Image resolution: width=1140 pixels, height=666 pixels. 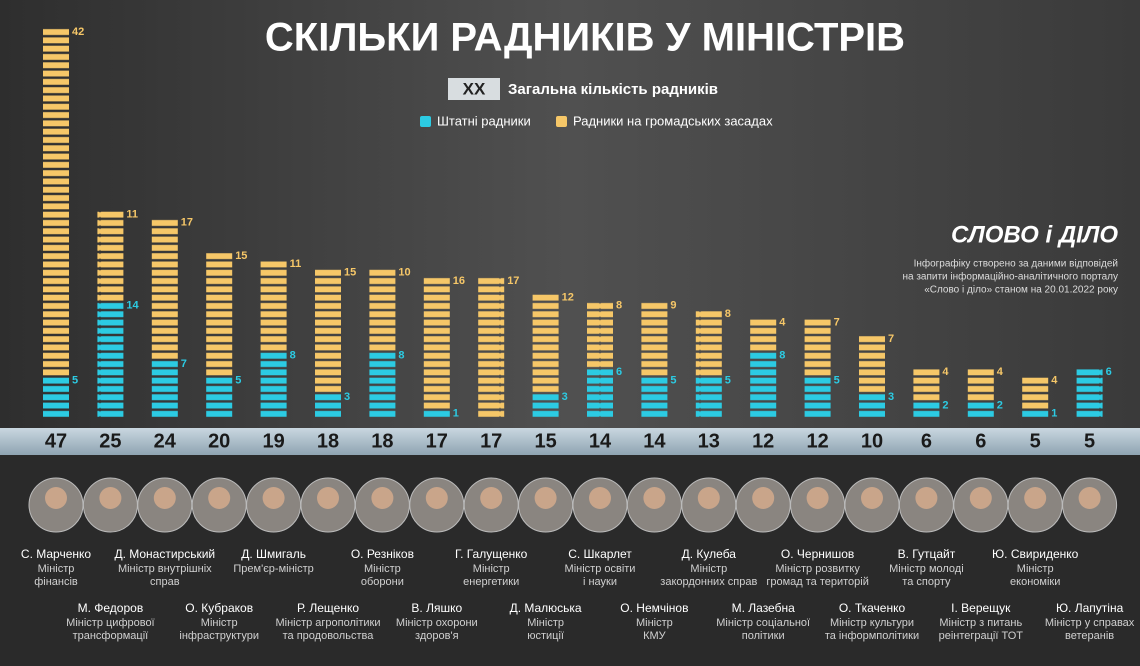 What do you see at coordinates (436, 608) in the screenshot?
I see `minister-name: В. Ляшко` at bounding box center [436, 608].